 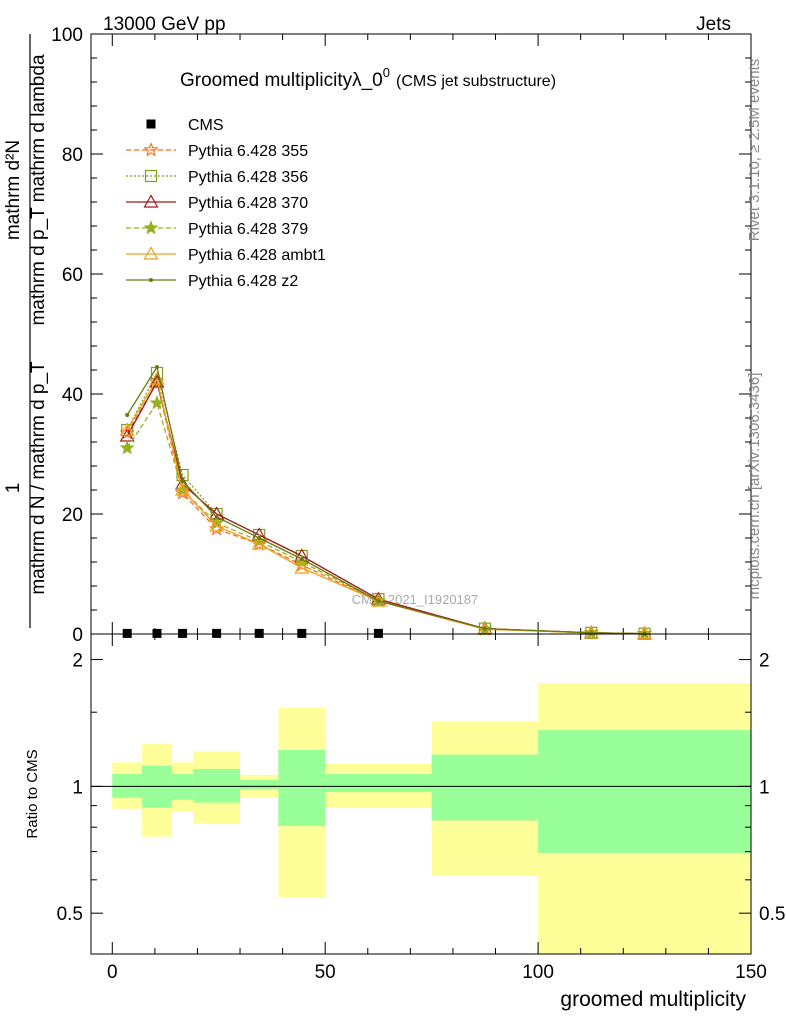 I want to click on legend-label: Pythia 6.428 356, so click(x=248, y=177).